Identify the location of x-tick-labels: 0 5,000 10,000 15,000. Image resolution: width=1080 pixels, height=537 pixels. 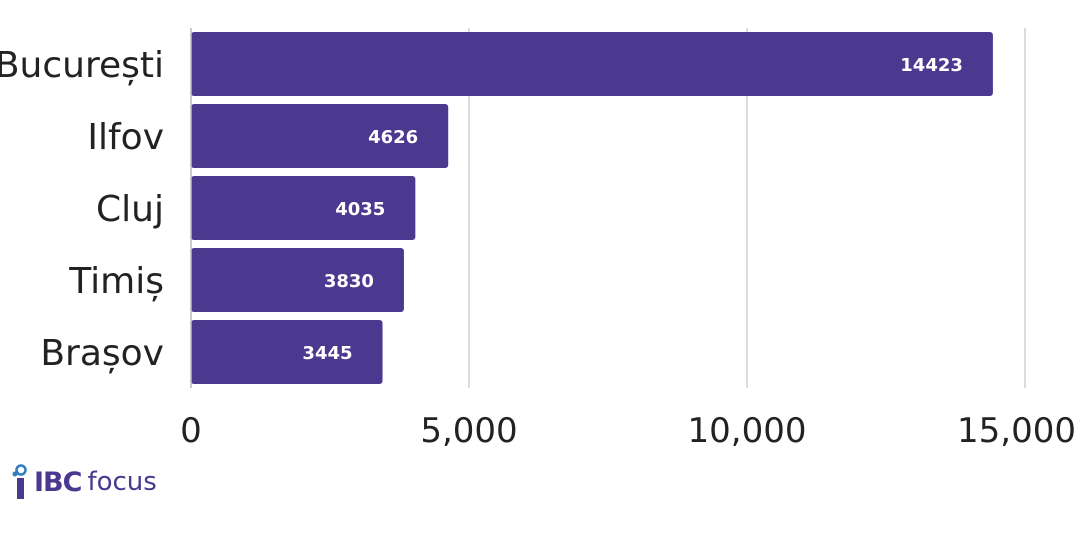
(628, 431).